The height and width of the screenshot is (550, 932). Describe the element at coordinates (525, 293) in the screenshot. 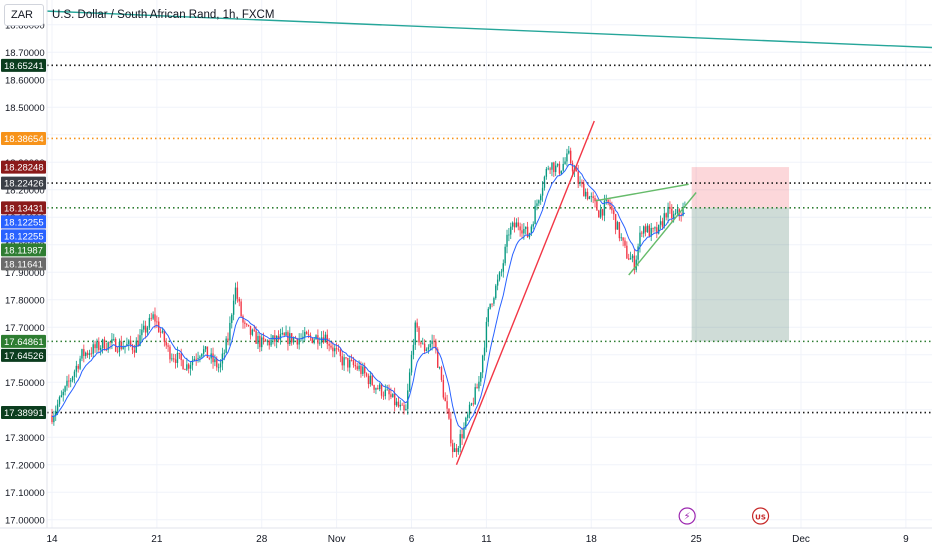

I see `trendline-rally-trendline` at that location.